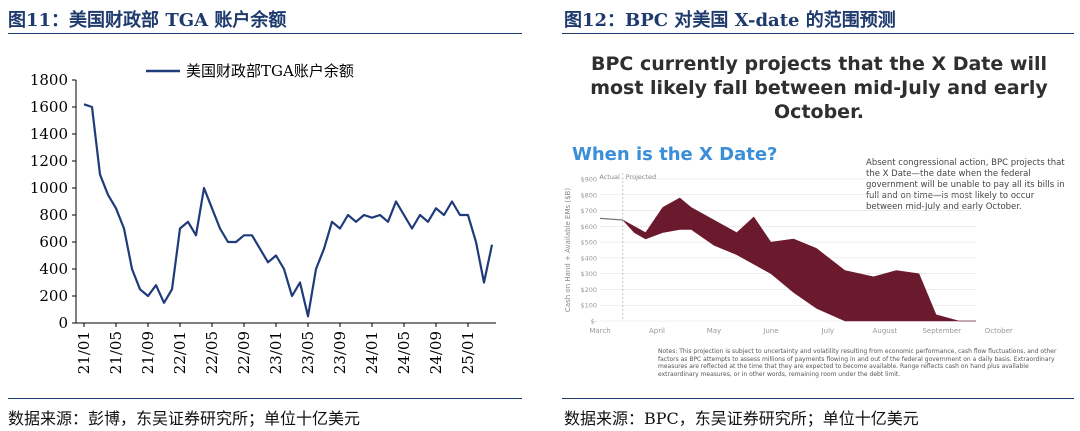  What do you see at coordinates (611, 219) in the screenshot?
I see `actual-cash-line` at bounding box center [611, 219].